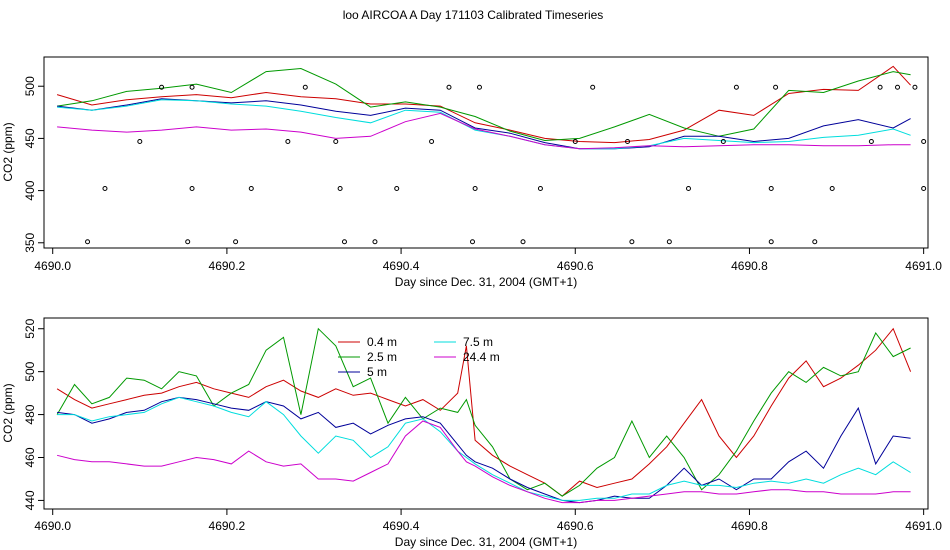  Describe the element at coordinates (401, 526) in the screenshot. I see `bottom-x-tick-label: 4690.4` at that location.